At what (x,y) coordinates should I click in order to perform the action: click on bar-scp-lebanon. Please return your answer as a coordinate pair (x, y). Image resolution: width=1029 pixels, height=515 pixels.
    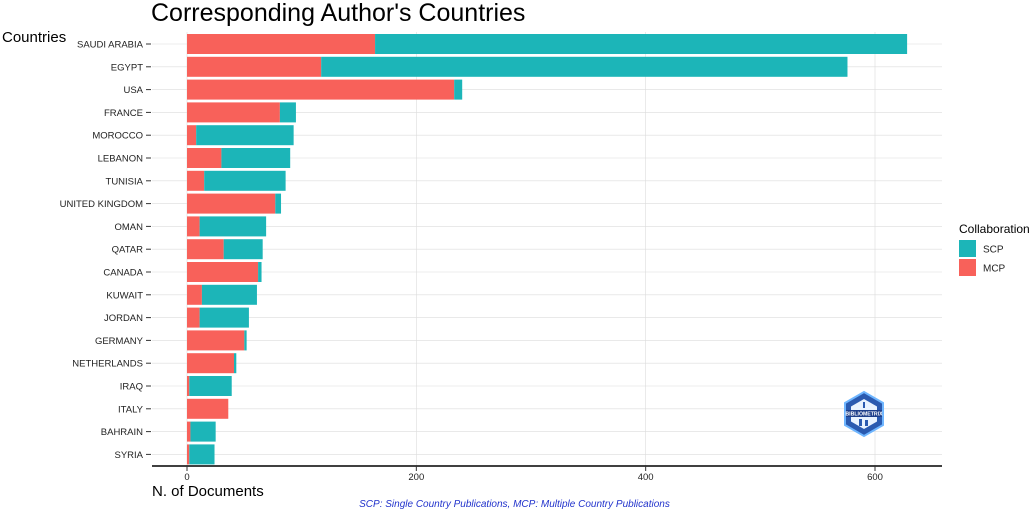
    Looking at the image, I should click on (256, 158).